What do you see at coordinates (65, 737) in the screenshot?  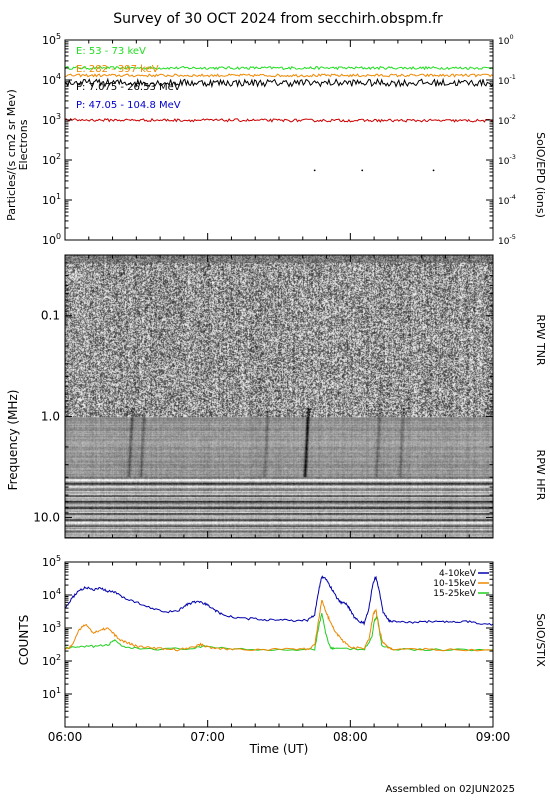 I see `time-tick-label: 06:00` at bounding box center [65, 737].